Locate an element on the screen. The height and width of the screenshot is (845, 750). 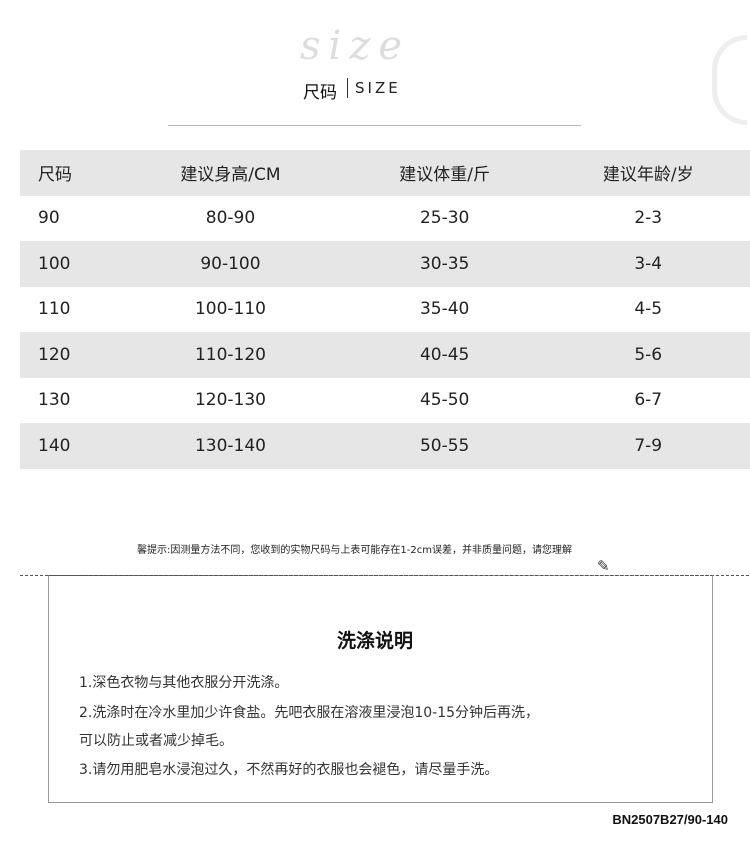
col-header: 建议体重/斤 is located at coordinates (445, 175).